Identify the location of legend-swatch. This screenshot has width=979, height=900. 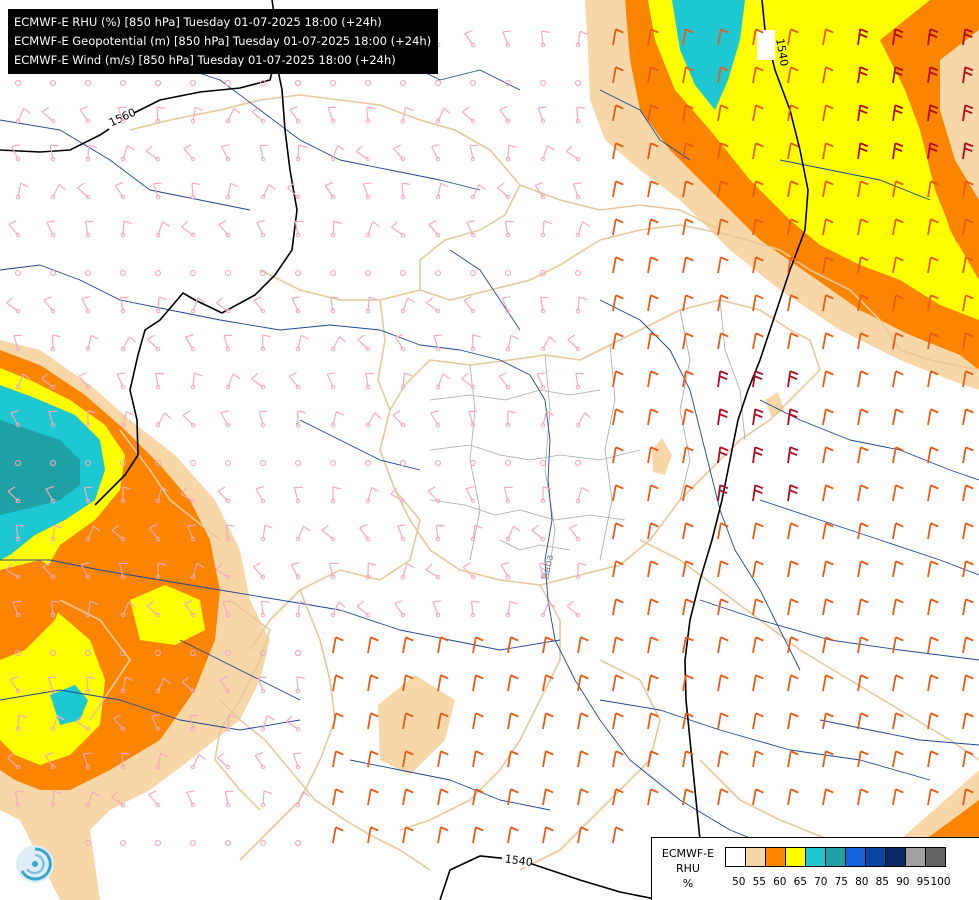
(775, 857).